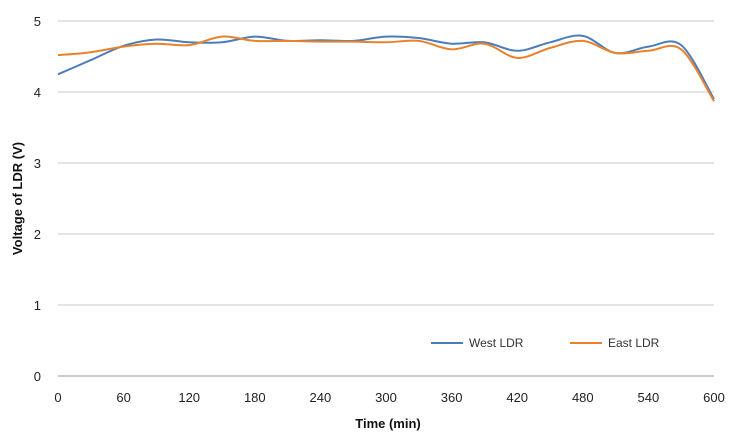 The height and width of the screenshot is (432, 729). Describe the element at coordinates (386, 397) in the screenshot. I see `x-tick-label: 300` at that location.